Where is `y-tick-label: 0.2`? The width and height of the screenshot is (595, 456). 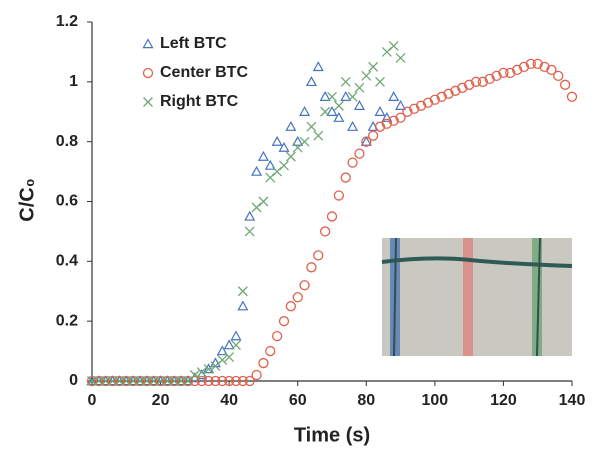 y-tick-label: 0.2 is located at coordinates (67, 320).